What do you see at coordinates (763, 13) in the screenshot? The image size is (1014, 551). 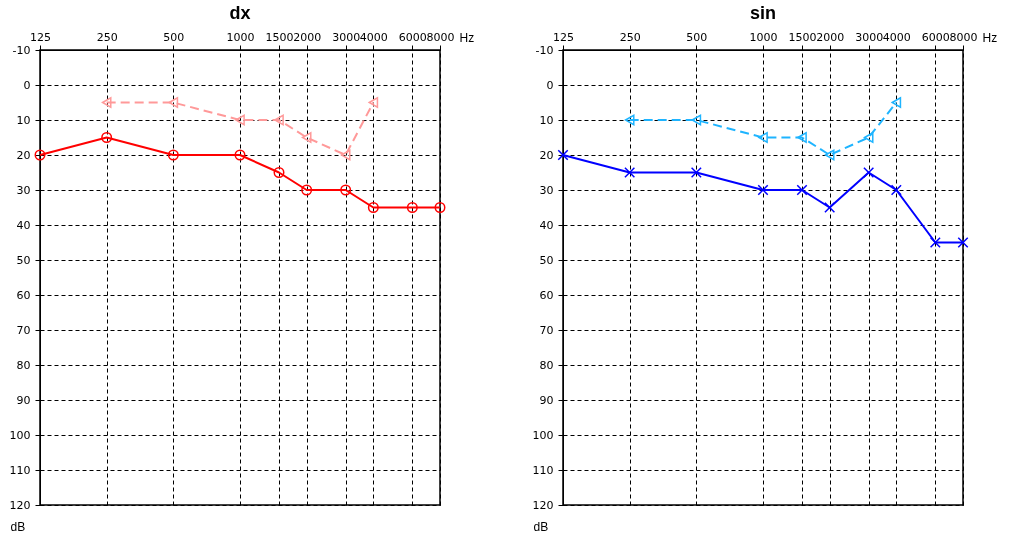 I see `chart-title: sin` at bounding box center [763, 13].